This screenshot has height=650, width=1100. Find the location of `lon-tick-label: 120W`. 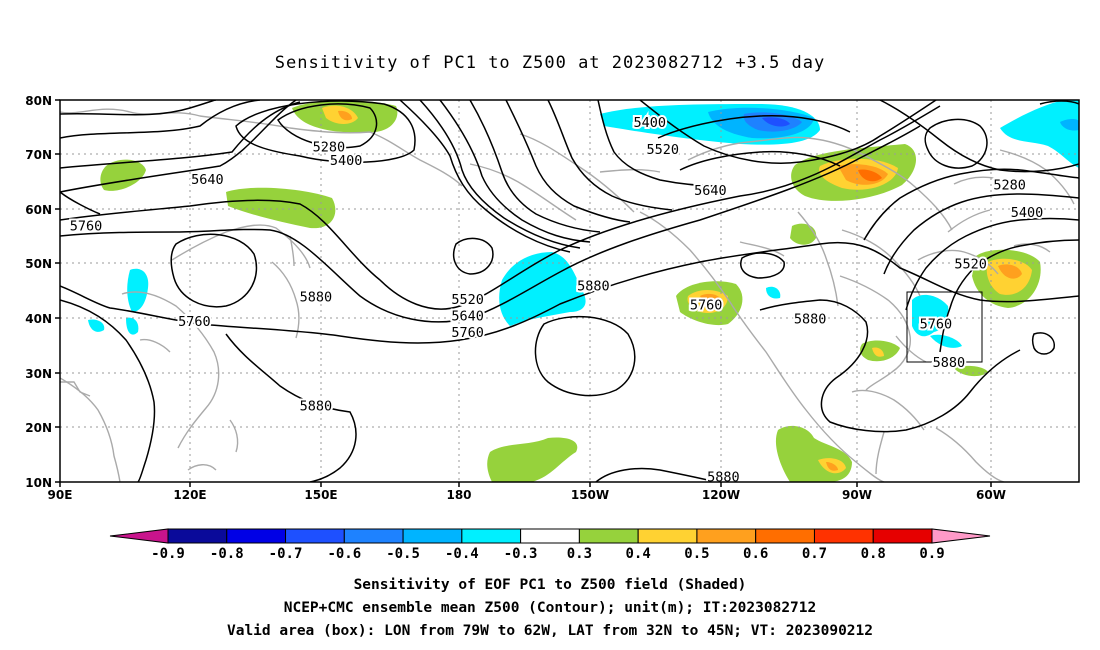

lon-tick-label: 120W is located at coordinates (721, 495).